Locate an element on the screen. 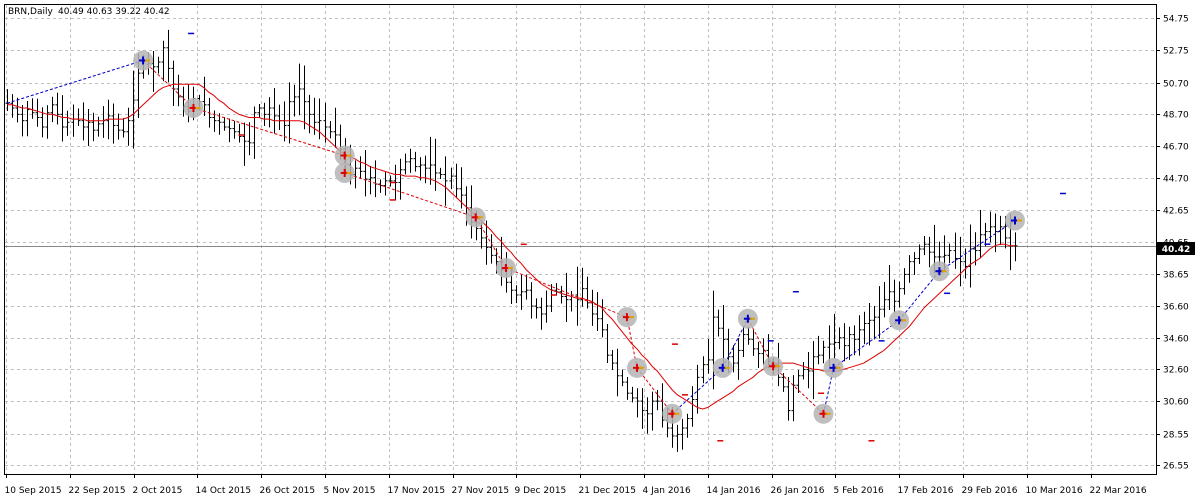  price-tick-label: 44.70 is located at coordinates (1176, 180).